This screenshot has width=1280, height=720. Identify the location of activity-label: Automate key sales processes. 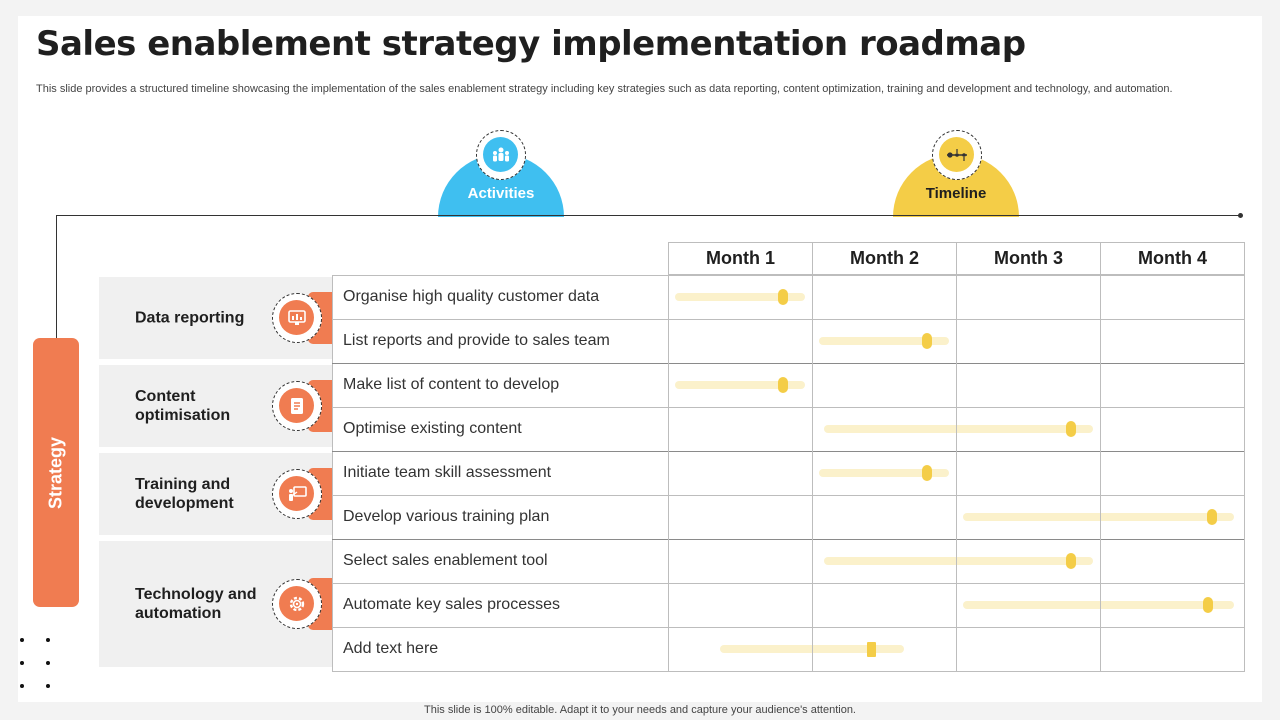
(451, 604).